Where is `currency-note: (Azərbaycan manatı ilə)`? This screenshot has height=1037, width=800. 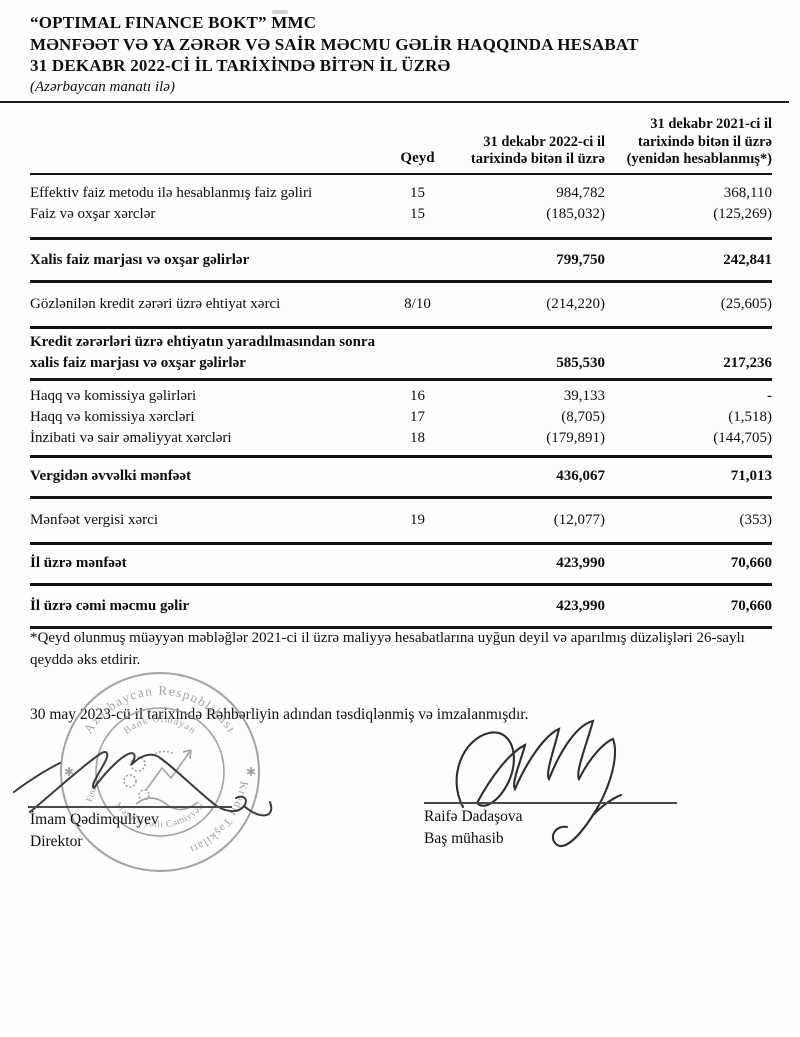
currency-note: (Azərbaycan manatı ilə) is located at coordinates (102, 86).